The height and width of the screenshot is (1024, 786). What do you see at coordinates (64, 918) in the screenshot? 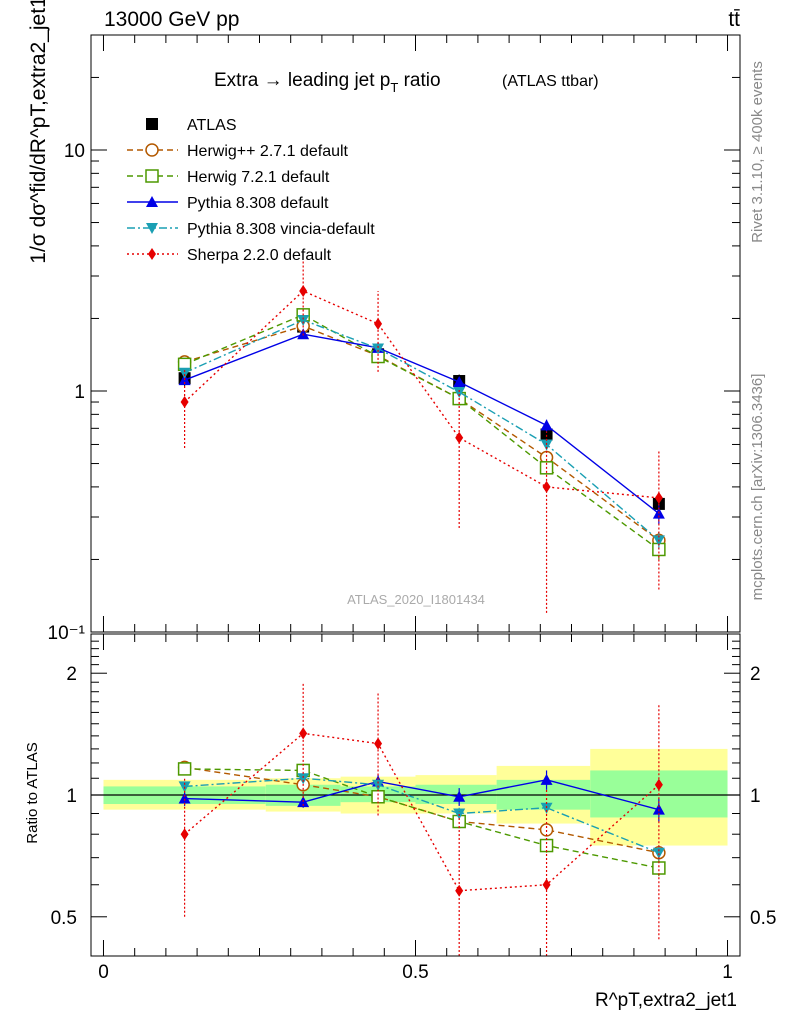
I see `ratio-y-tick-label: 0.5` at bounding box center [64, 918].